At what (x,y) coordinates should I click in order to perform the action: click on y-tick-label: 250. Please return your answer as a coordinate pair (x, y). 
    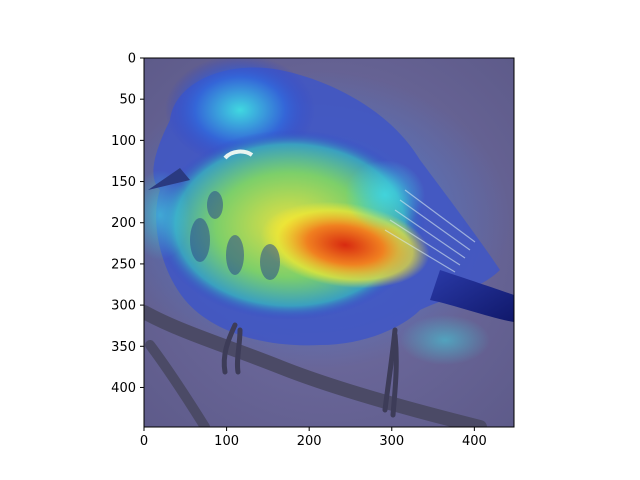
    Looking at the image, I should click on (123, 264).